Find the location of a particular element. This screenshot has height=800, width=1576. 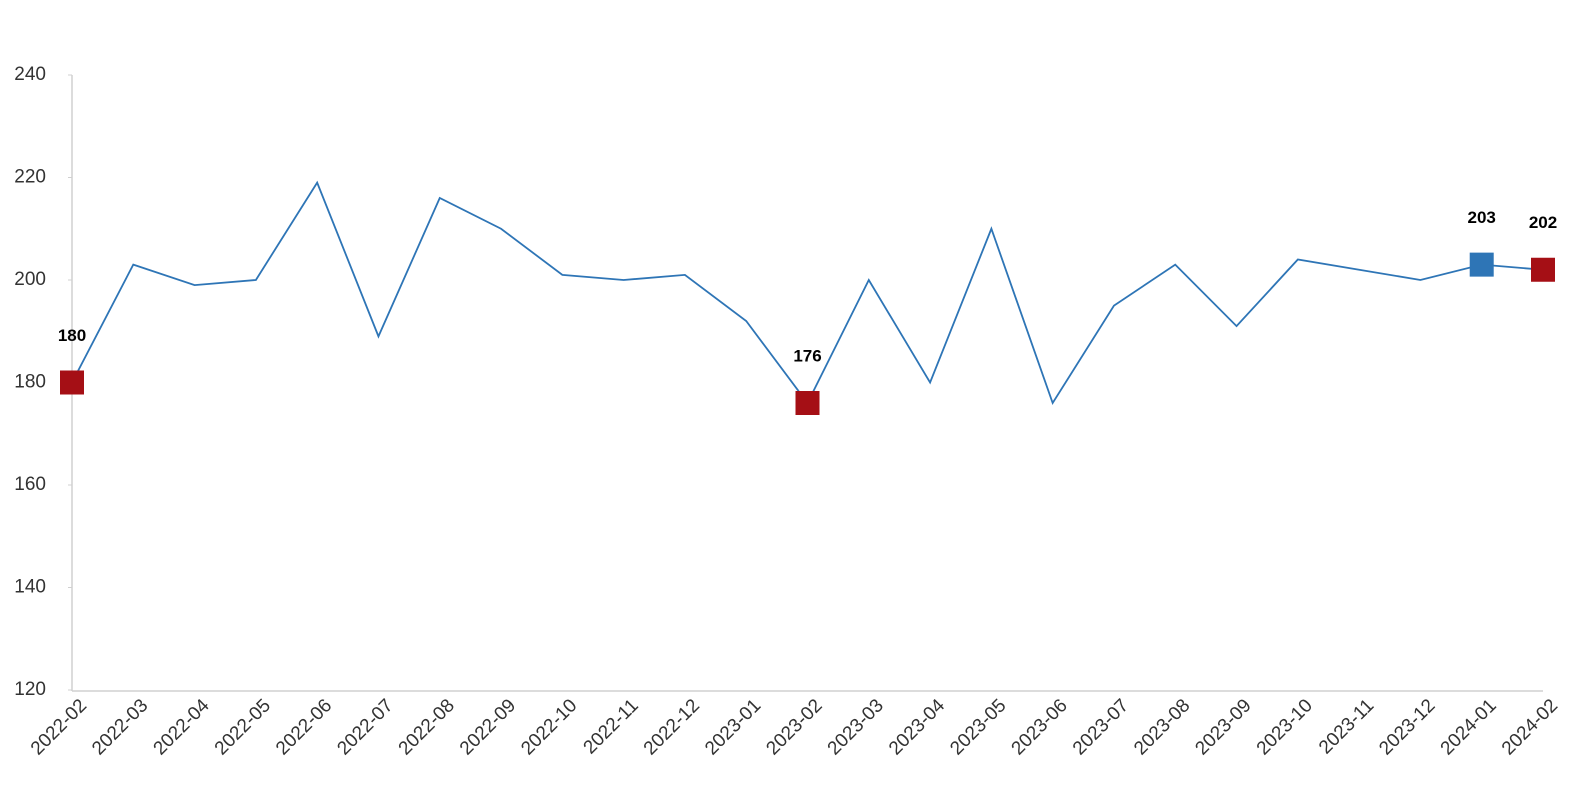

value-label: 176 is located at coordinates (807, 355).